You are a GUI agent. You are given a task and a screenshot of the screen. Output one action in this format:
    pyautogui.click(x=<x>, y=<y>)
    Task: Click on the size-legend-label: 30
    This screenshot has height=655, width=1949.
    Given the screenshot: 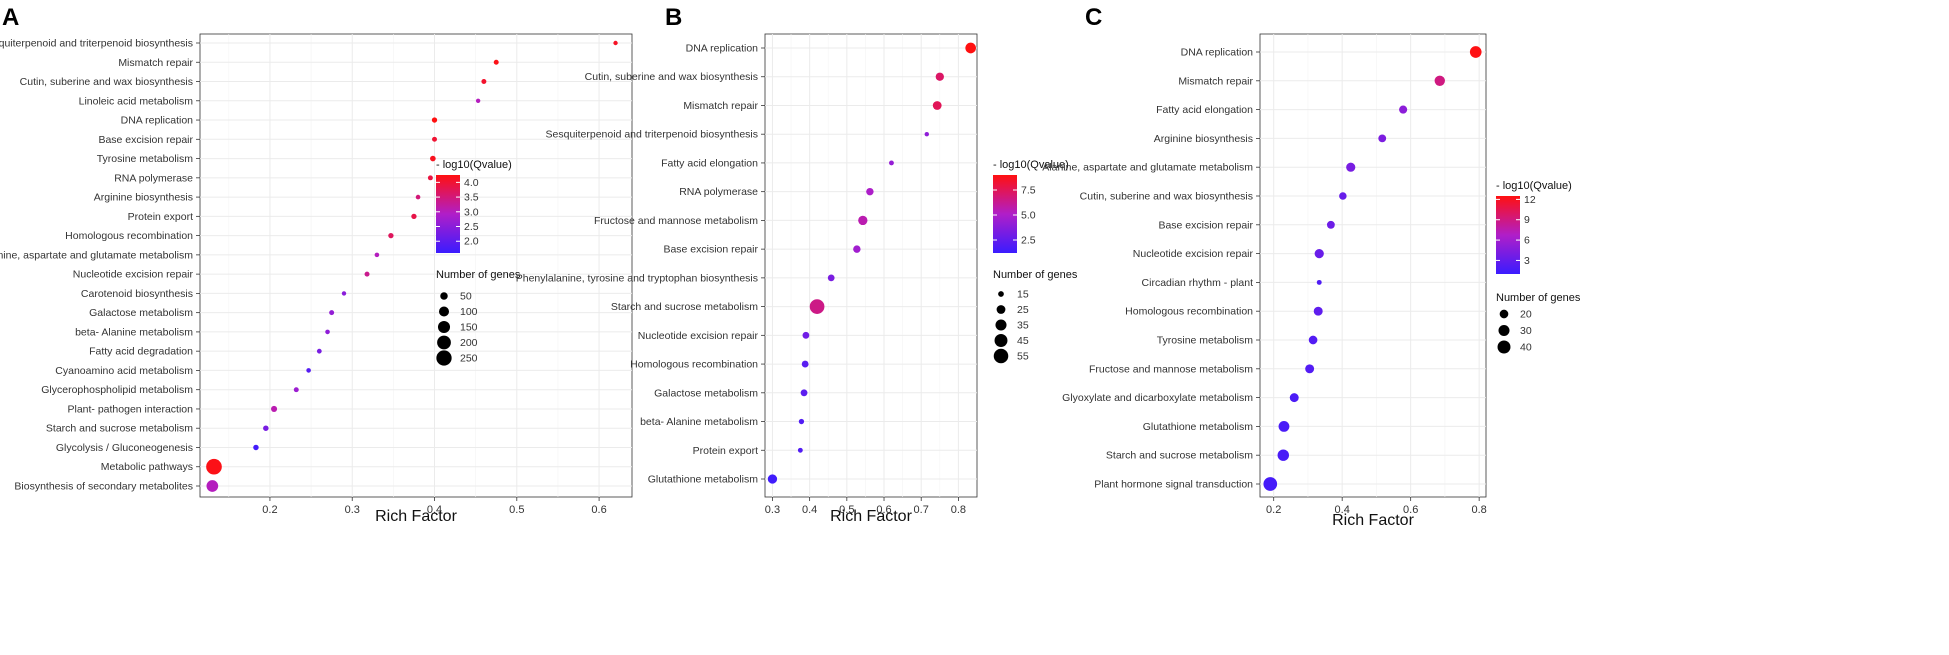 What is the action you would take?
    pyautogui.click(x=1526, y=331)
    